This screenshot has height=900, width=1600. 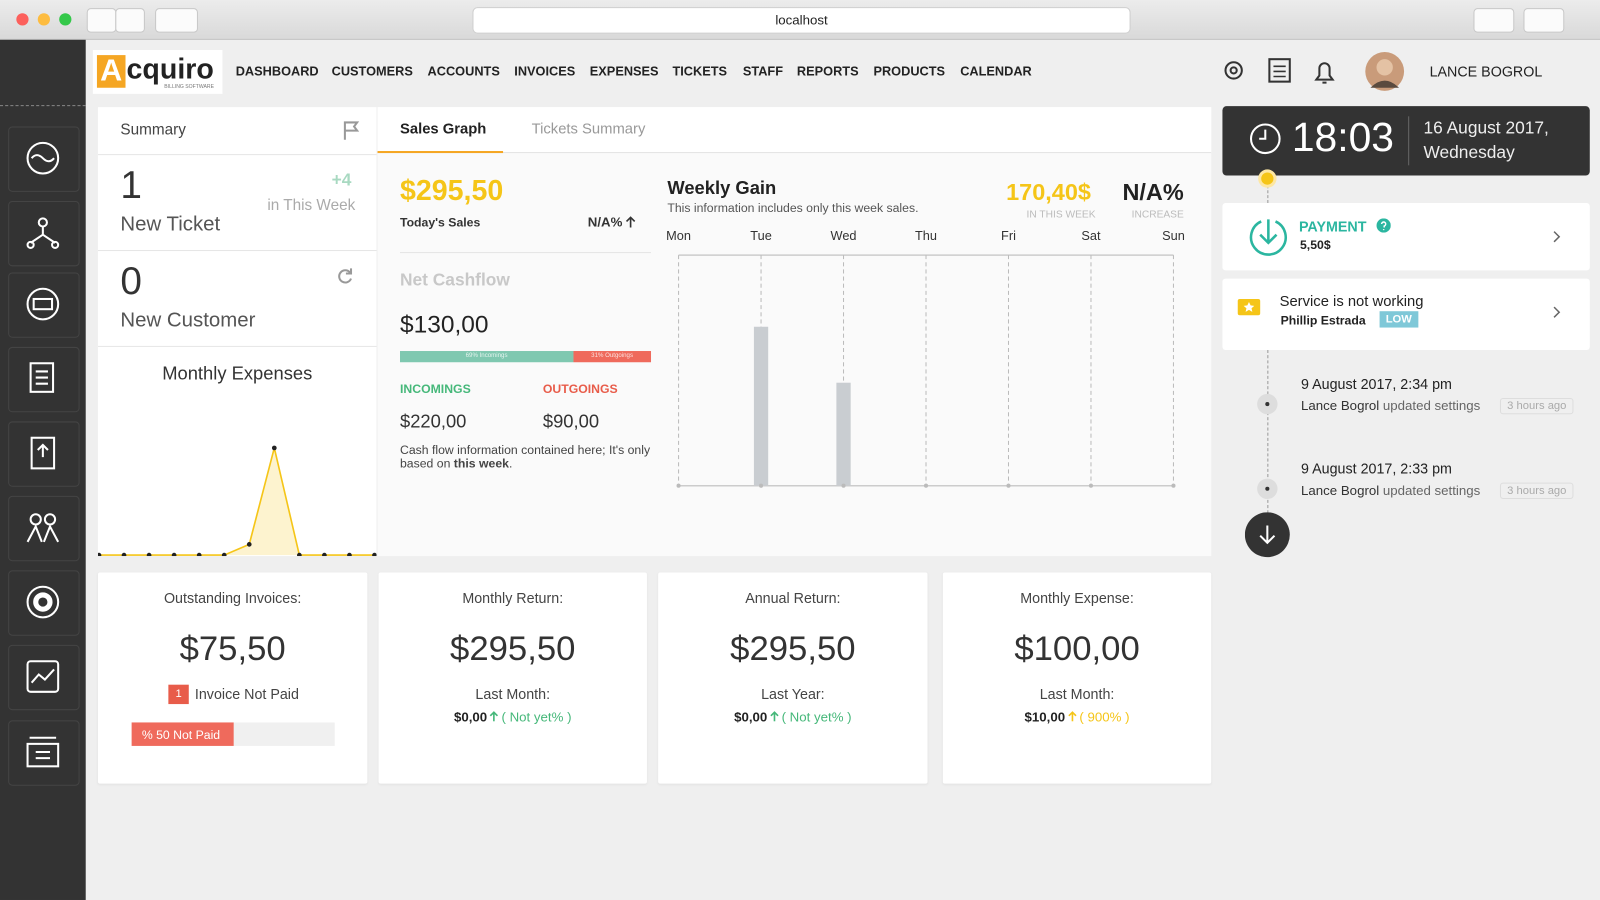 What do you see at coordinates (463, 71) in the screenshot?
I see `nav-item: ACCOUNTS` at bounding box center [463, 71].